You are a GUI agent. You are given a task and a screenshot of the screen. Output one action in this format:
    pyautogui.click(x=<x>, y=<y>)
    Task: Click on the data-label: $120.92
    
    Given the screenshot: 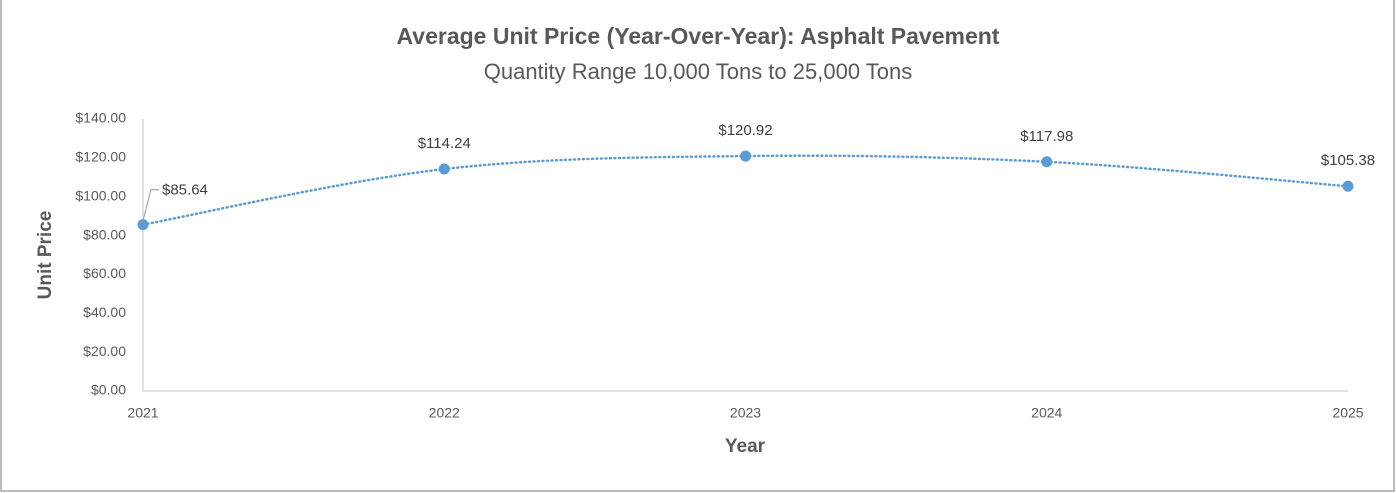 What is the action you would take?
    pyautogui.click(x=745, y=130)
    